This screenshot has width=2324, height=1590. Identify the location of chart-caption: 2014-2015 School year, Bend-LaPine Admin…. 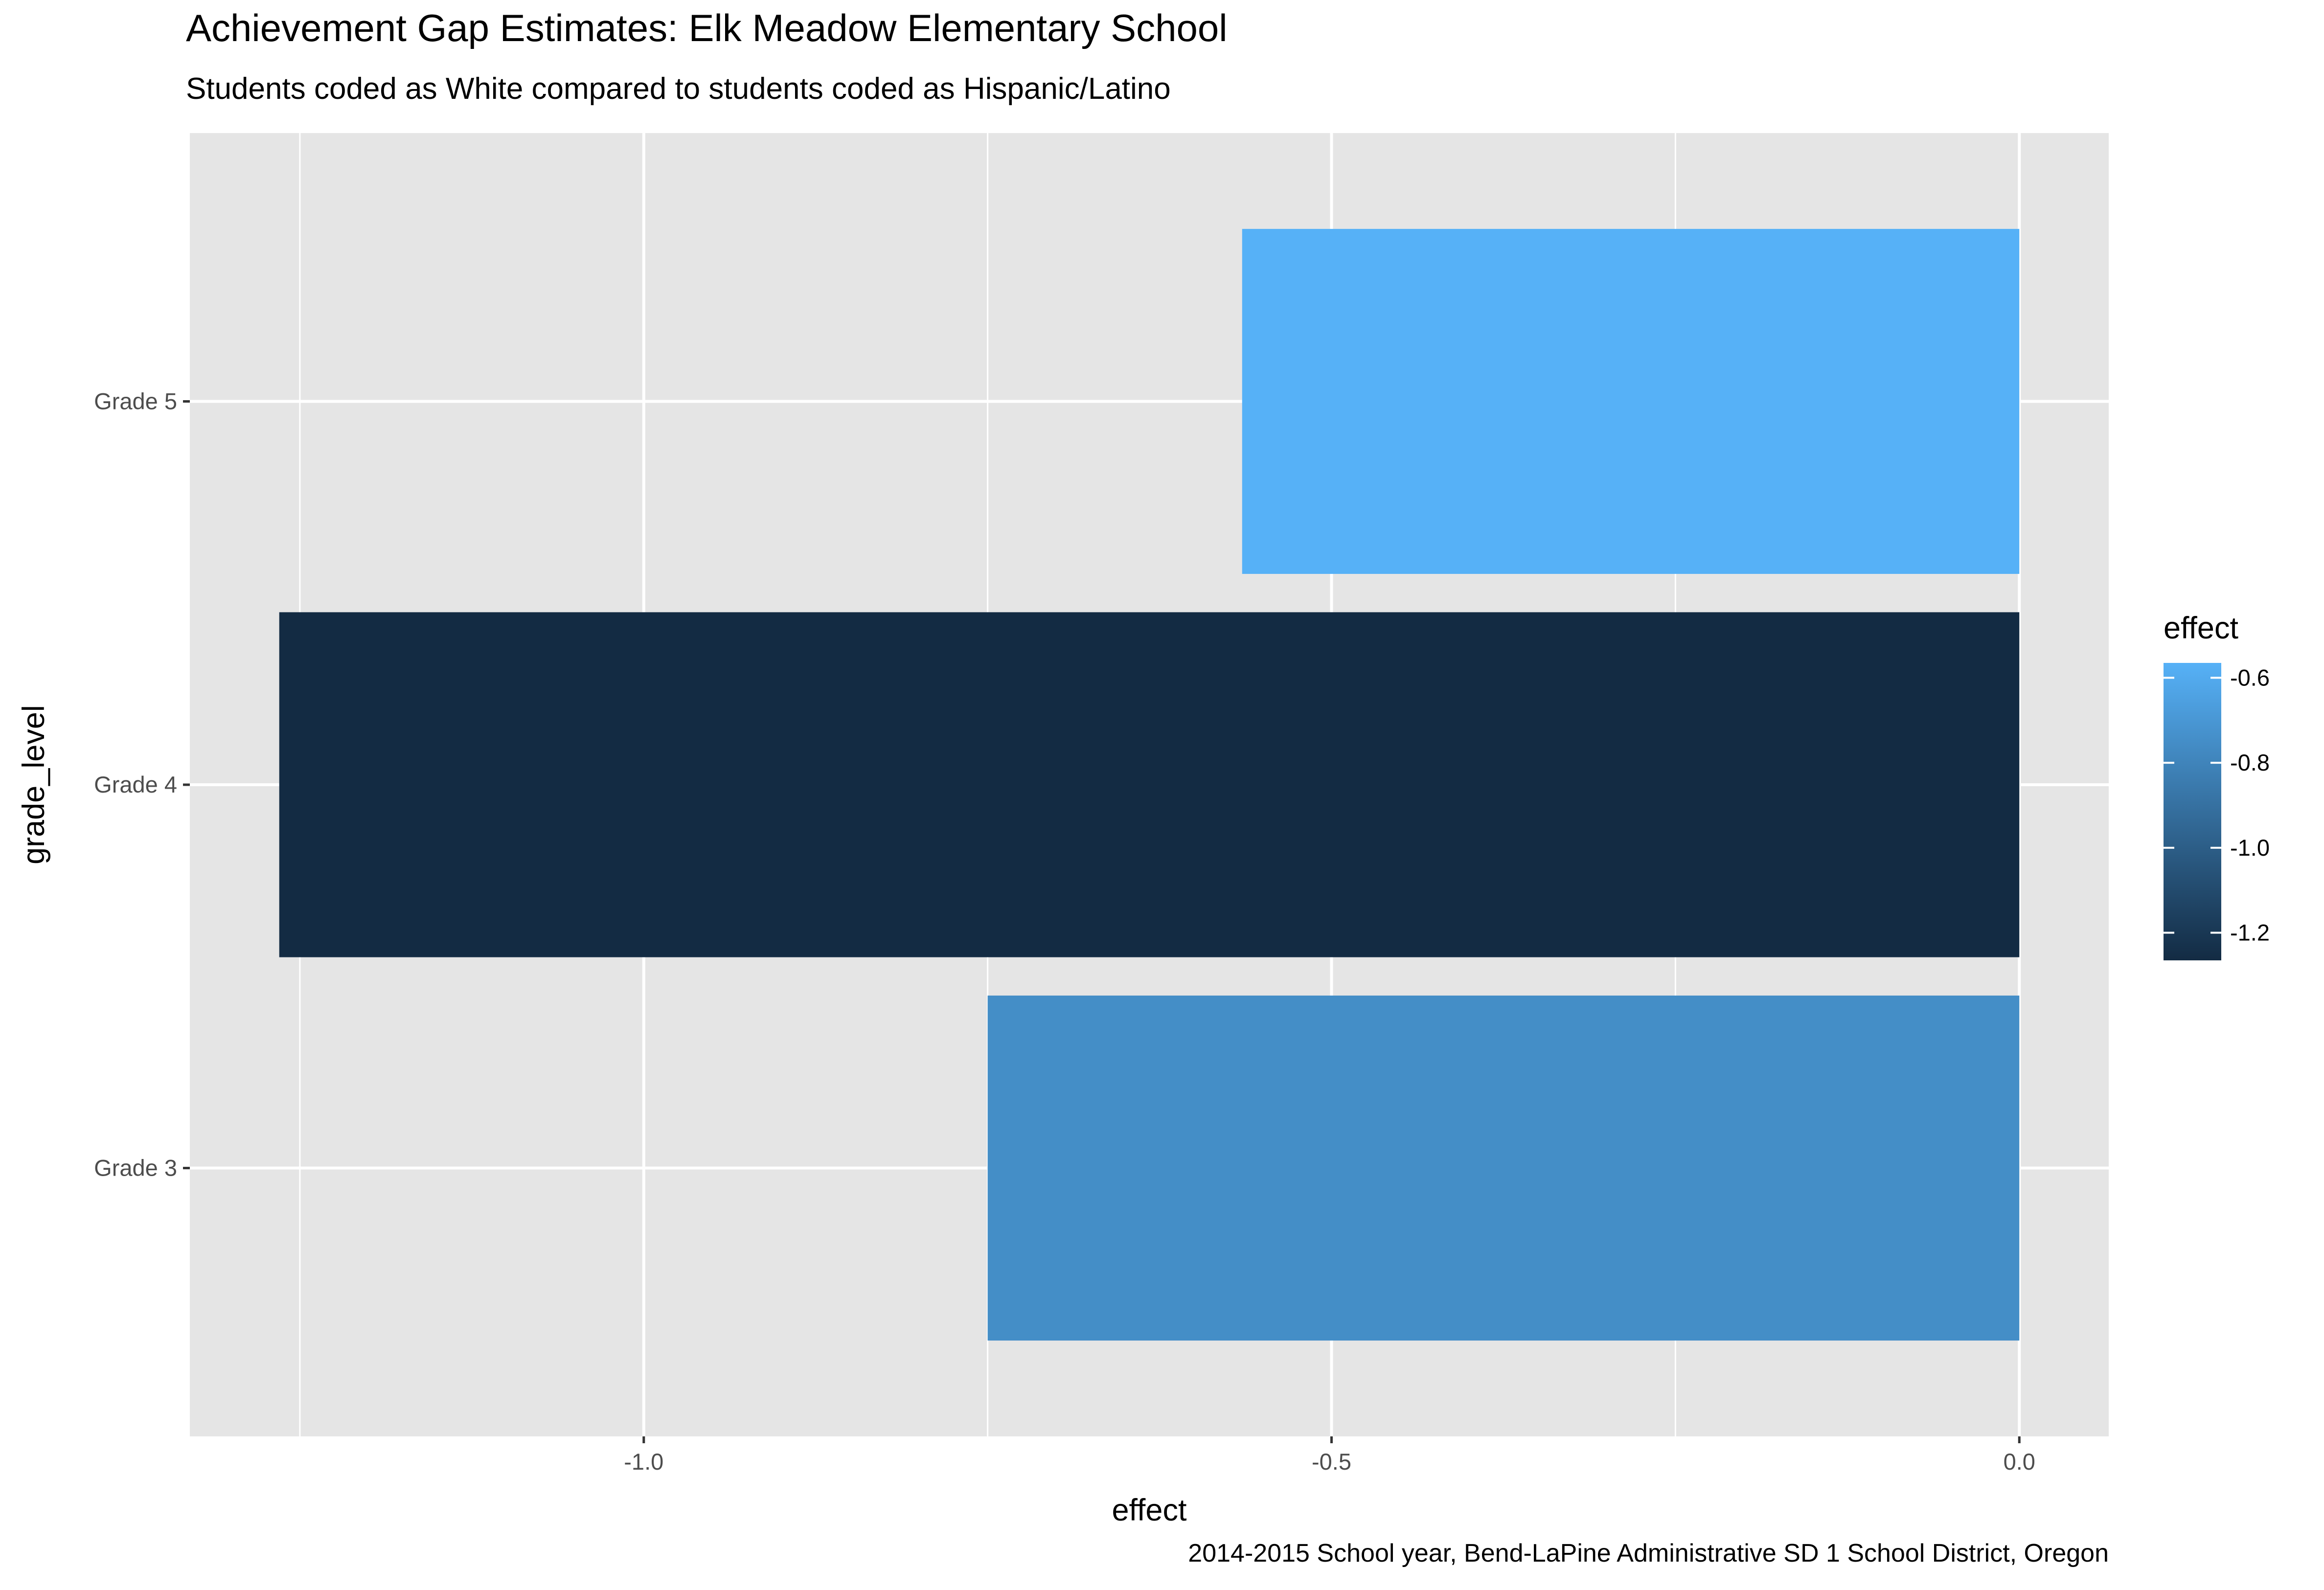
(1649, 1553).